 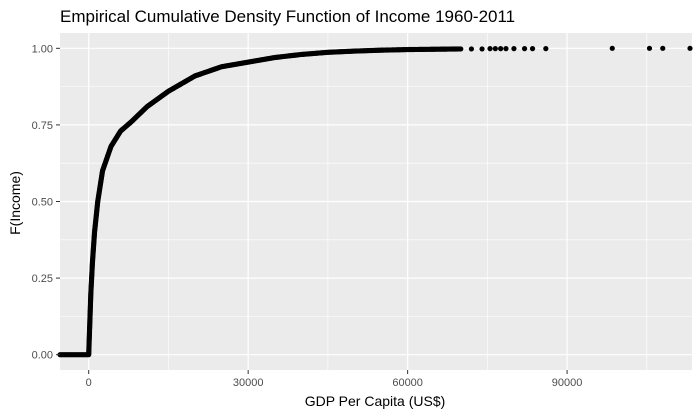 I want to click on x-tick-label: 90000, so click(x=567, y=383).